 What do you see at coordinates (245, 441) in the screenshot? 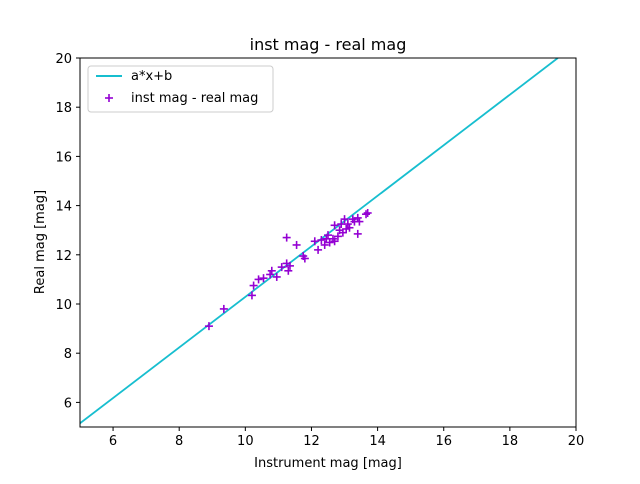
I see `x-tick-label: 10` at bounding box center [245, 441].